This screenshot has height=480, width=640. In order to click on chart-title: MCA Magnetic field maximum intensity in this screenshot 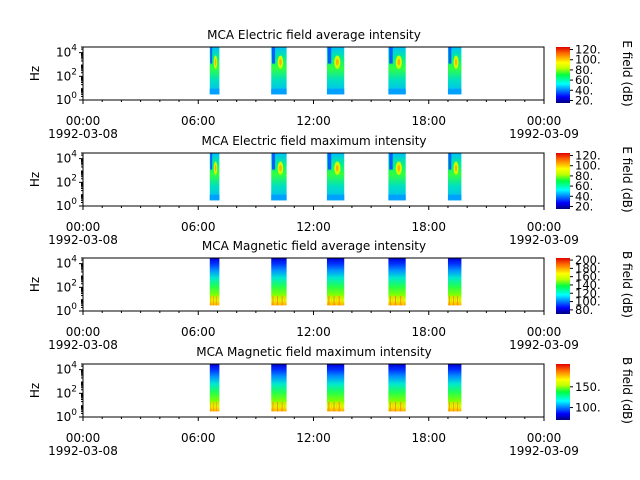, I will do `click(314, 352)`.